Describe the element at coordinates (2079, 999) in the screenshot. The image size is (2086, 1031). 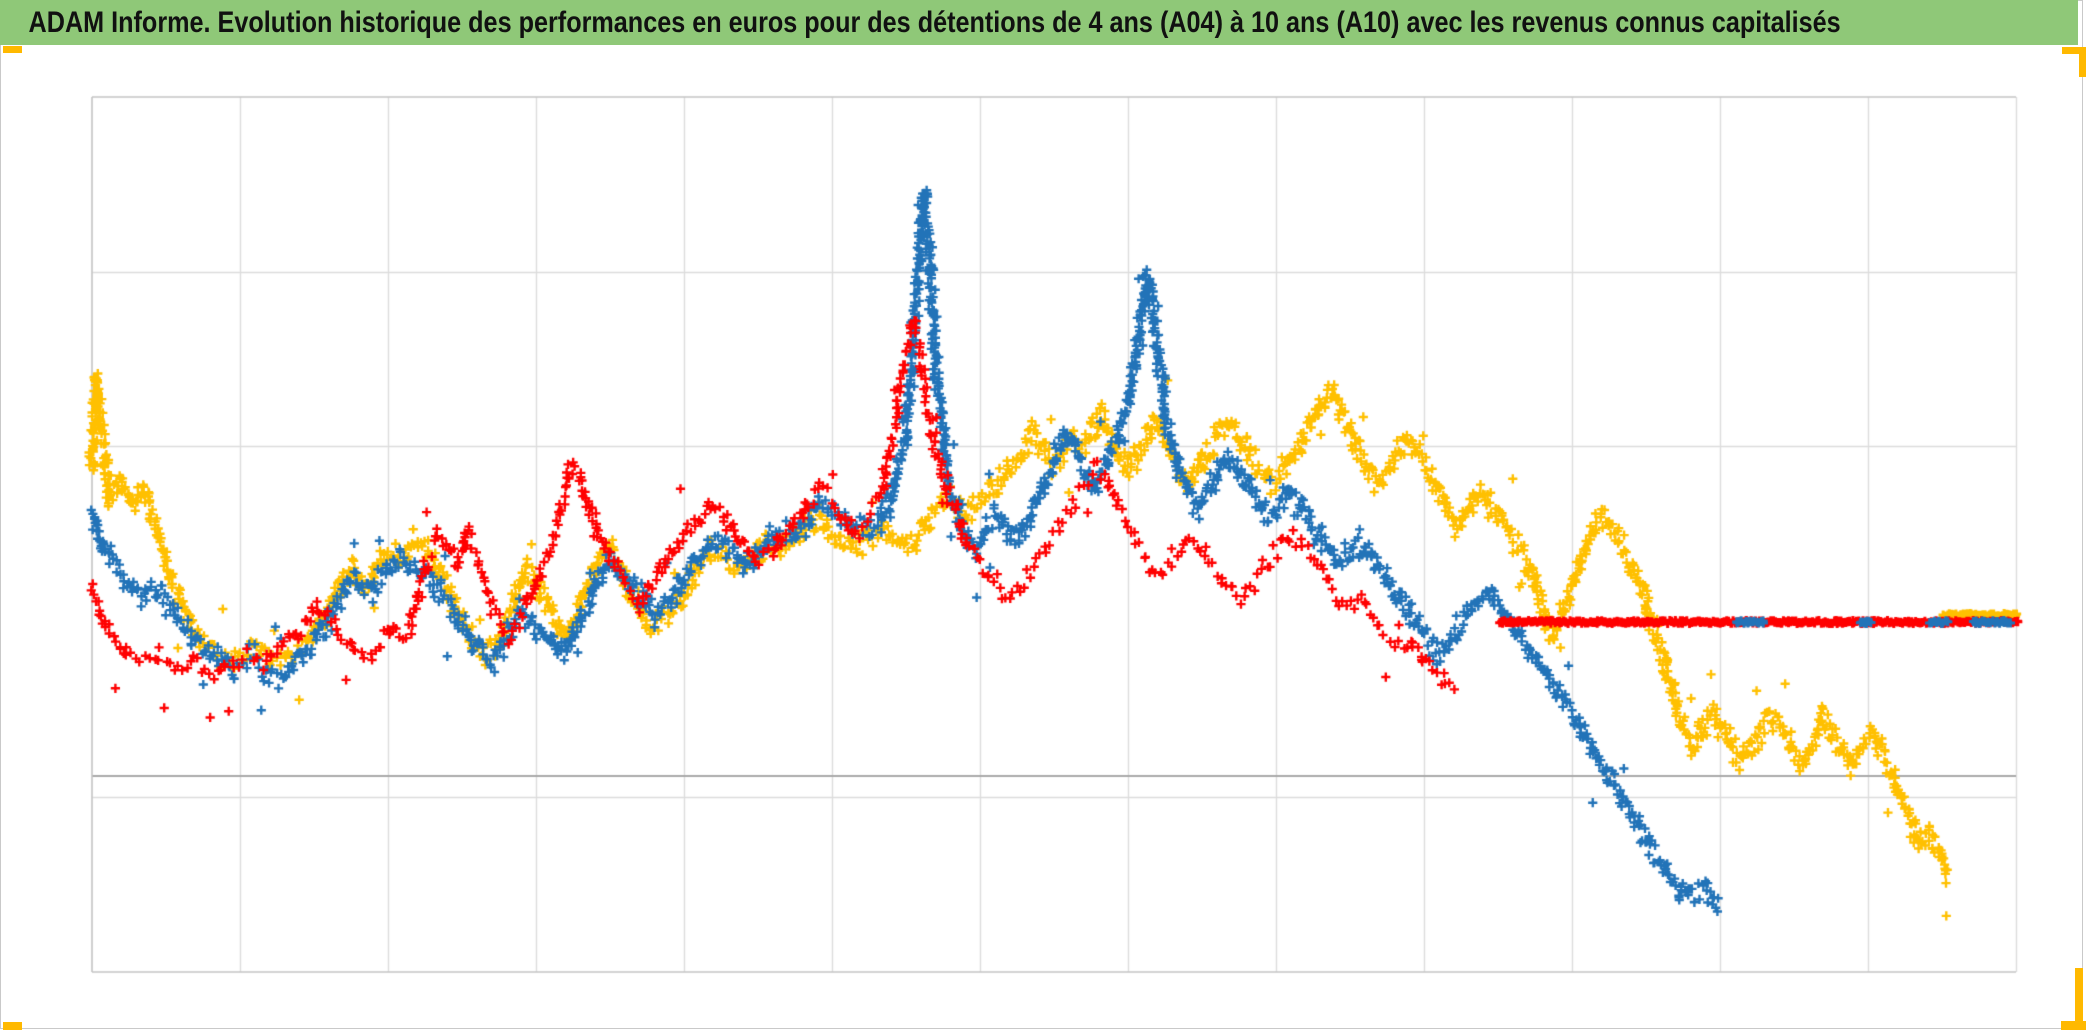
I see `selection-handle-bottom-right-vertical` at that location.